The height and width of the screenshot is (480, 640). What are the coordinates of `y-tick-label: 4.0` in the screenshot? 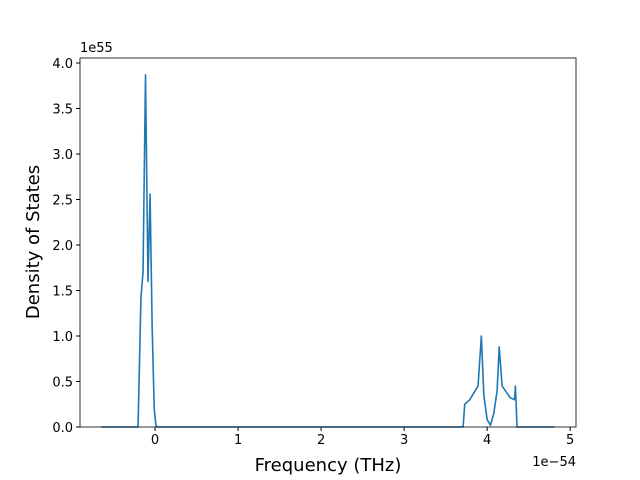 It's located at (62, 64).